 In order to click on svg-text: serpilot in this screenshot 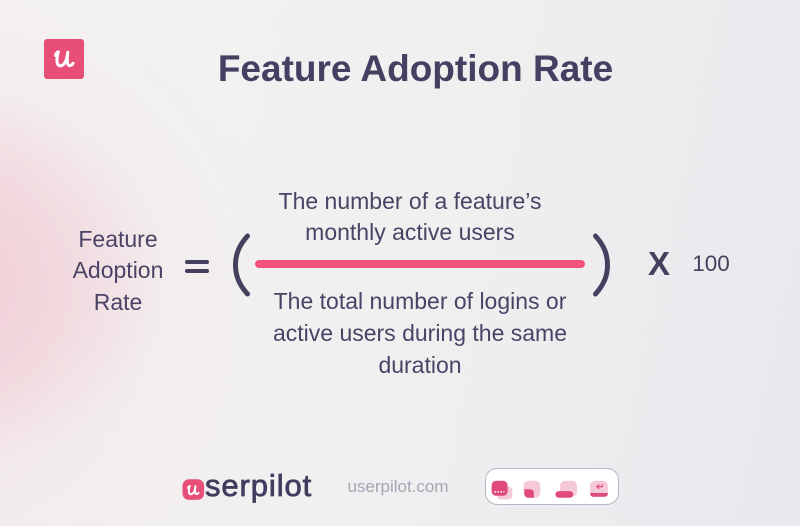, I will do `click(258, 487)`.